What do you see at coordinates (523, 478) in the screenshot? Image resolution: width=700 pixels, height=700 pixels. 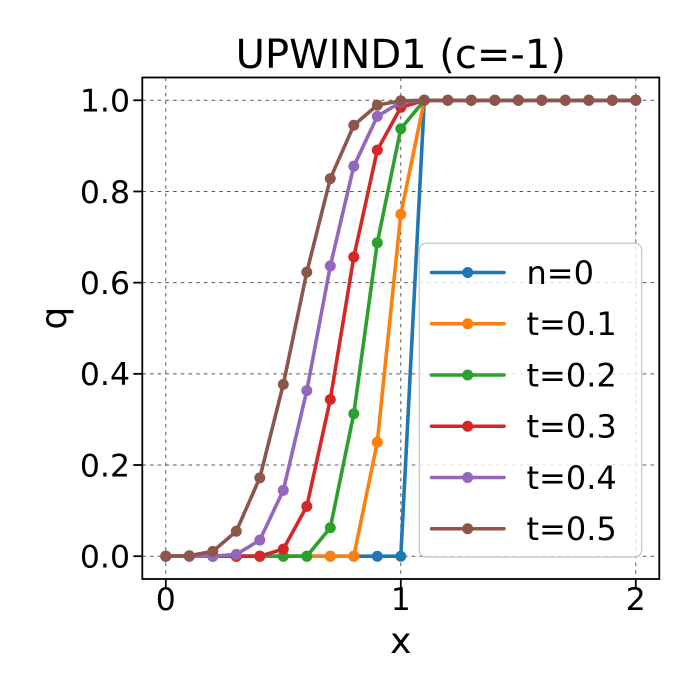 I see `legend-entry-t=0.4: t=0.4` at bounding box center [523, 478].